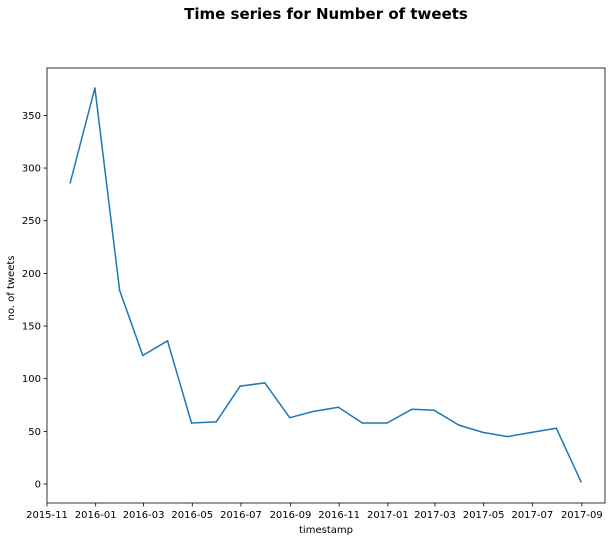  I want to click on x-tick-label: 2016-05, so click(192, 515).